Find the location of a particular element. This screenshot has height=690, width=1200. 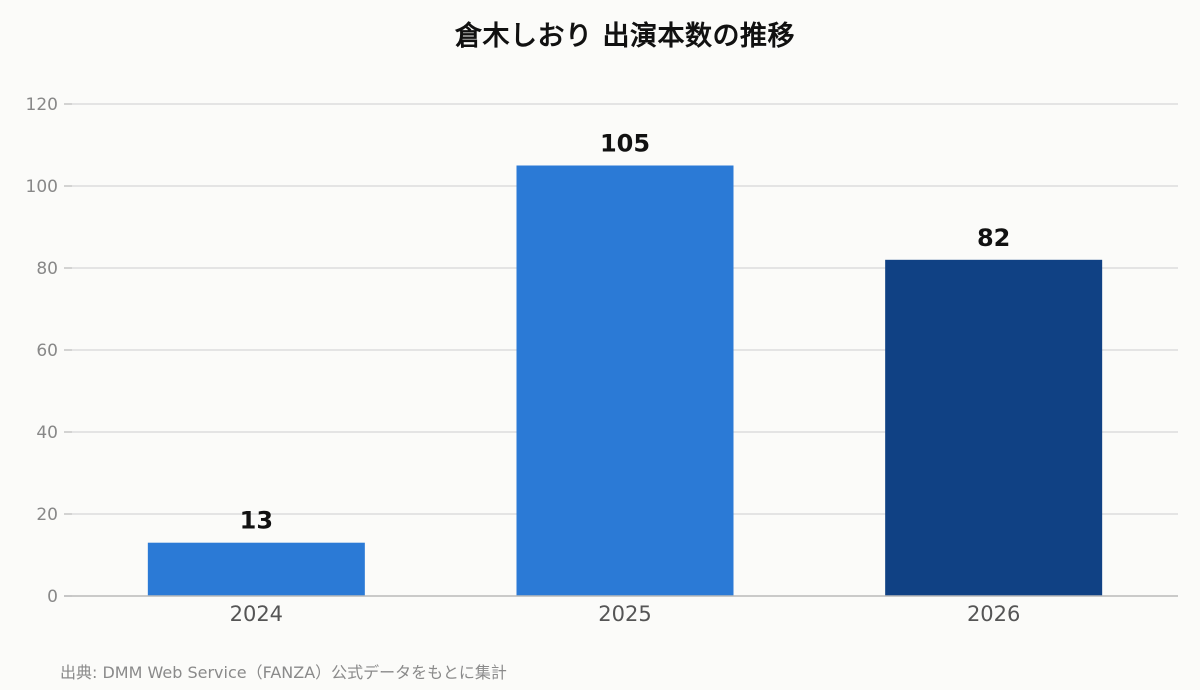

data-label: 82 is located at coordinates (993, 238).